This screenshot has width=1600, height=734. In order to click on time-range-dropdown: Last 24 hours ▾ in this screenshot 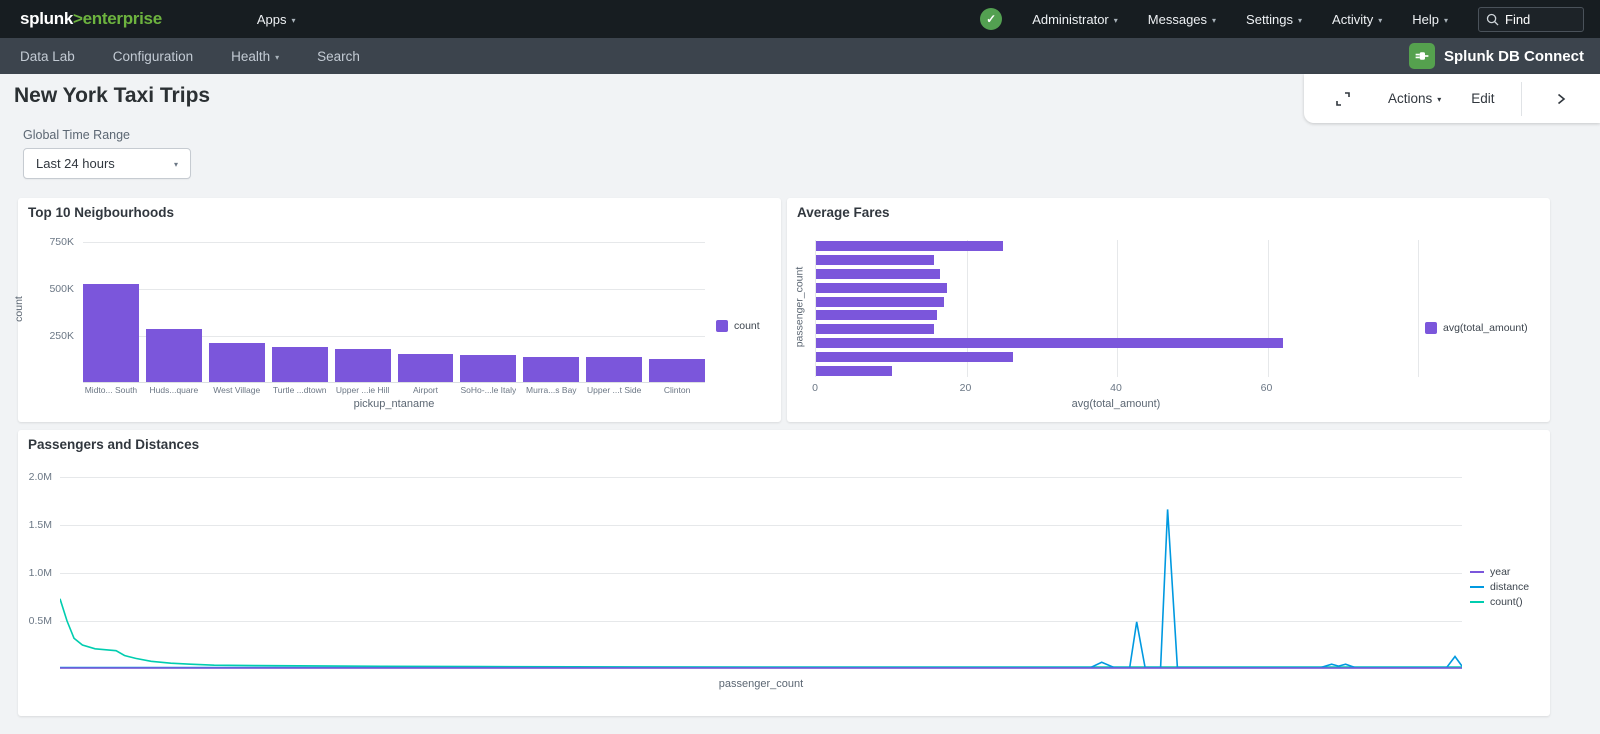, I will do `click(107, 163)`.